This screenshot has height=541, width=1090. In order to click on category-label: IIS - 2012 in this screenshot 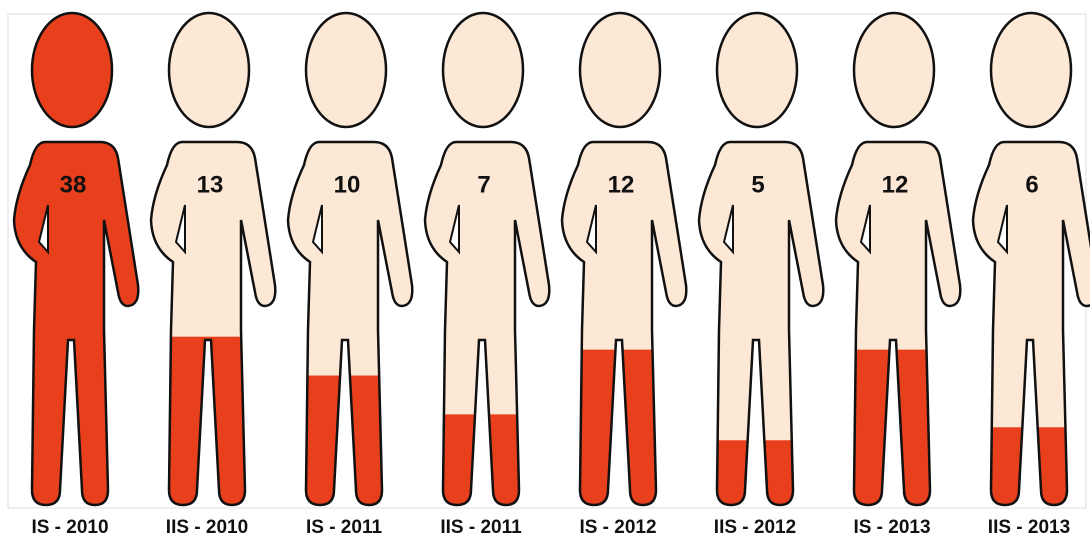, I will do `click(755, 527)`.